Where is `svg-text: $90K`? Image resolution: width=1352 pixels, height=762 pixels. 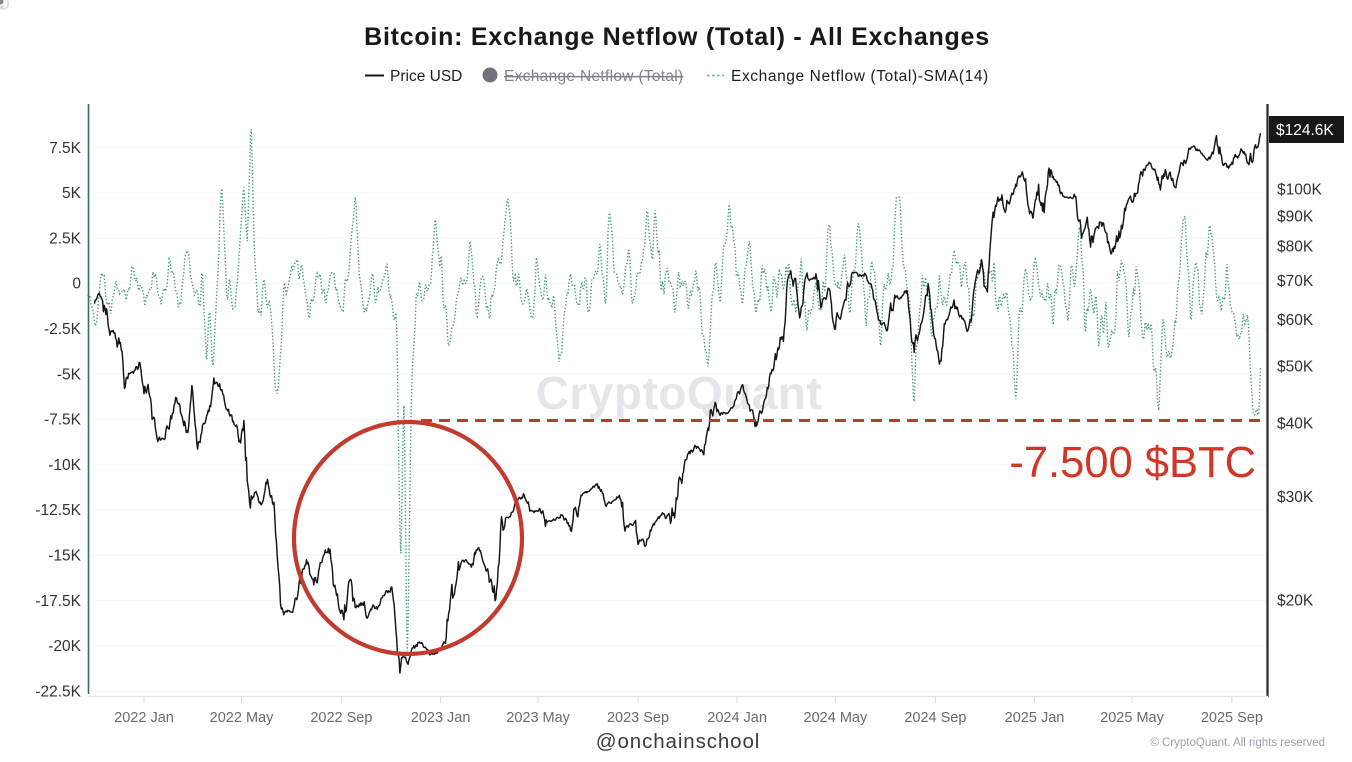
svg-text: $90K is located at coordinates (1295, 217).